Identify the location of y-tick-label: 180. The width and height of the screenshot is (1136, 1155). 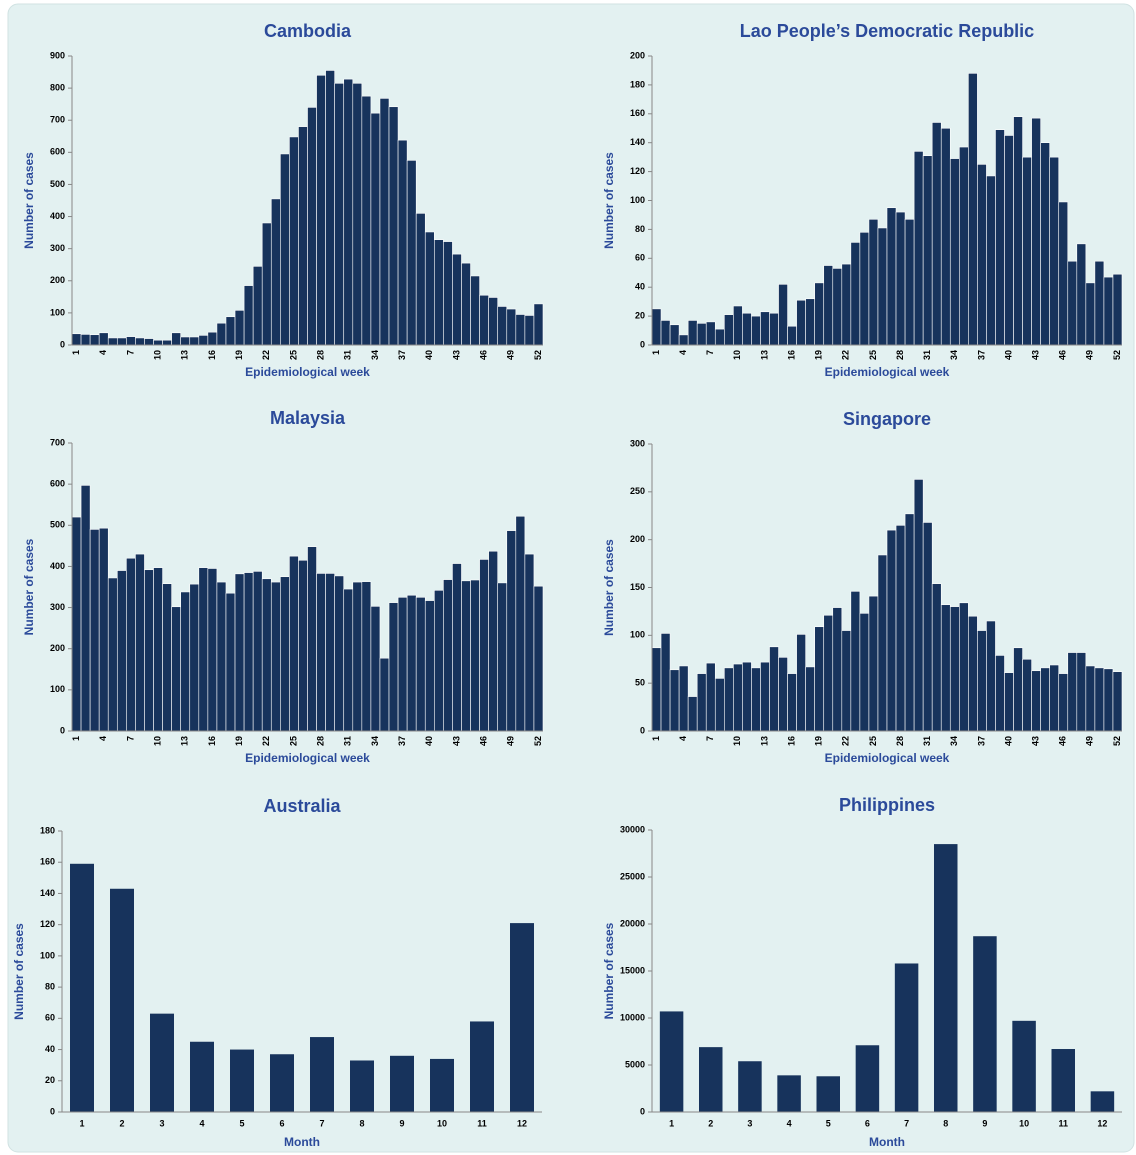
(47, 830).